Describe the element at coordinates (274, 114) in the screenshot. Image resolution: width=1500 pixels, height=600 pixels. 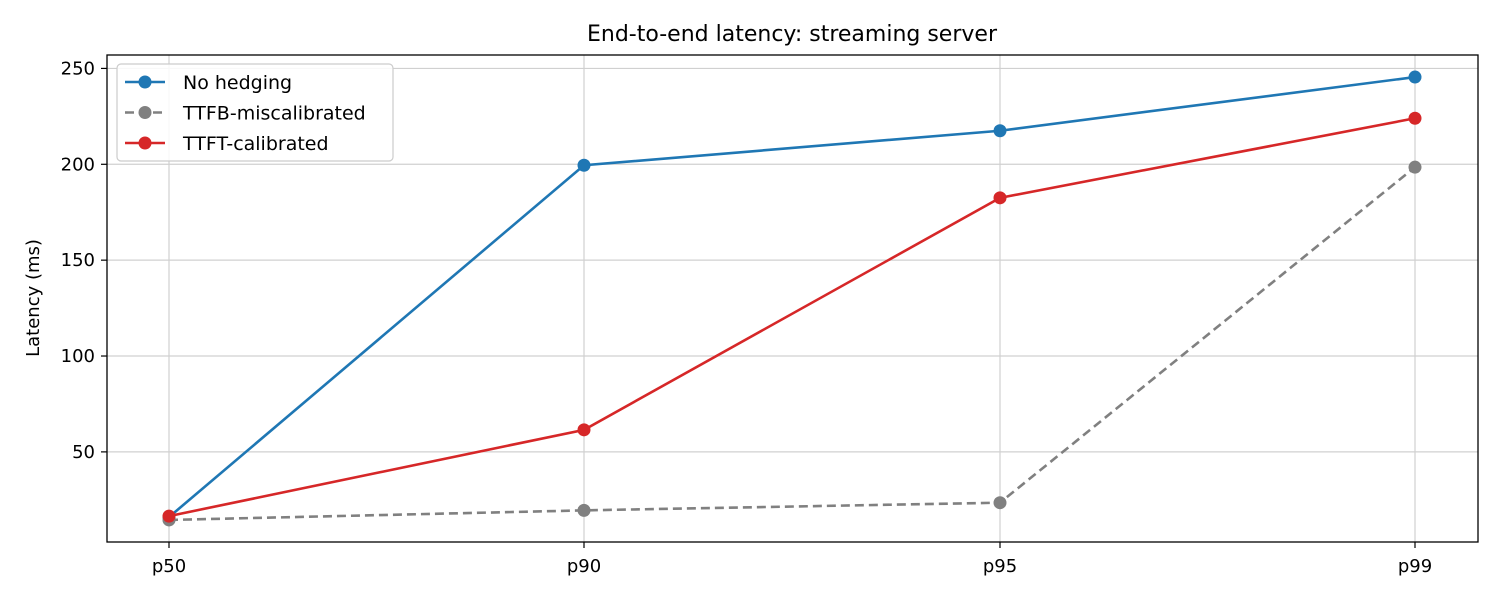
I see `legend-label: TTFB-miscalibrated` at that location.